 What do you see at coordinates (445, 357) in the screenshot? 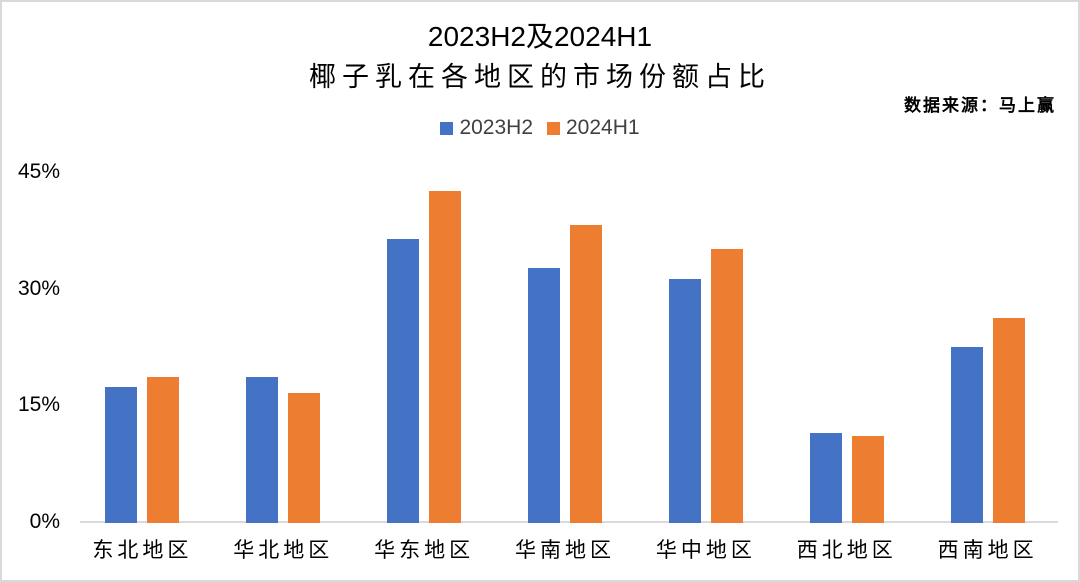
I see `bar-2024H1-华东地区` at bounding box center [445, 357].